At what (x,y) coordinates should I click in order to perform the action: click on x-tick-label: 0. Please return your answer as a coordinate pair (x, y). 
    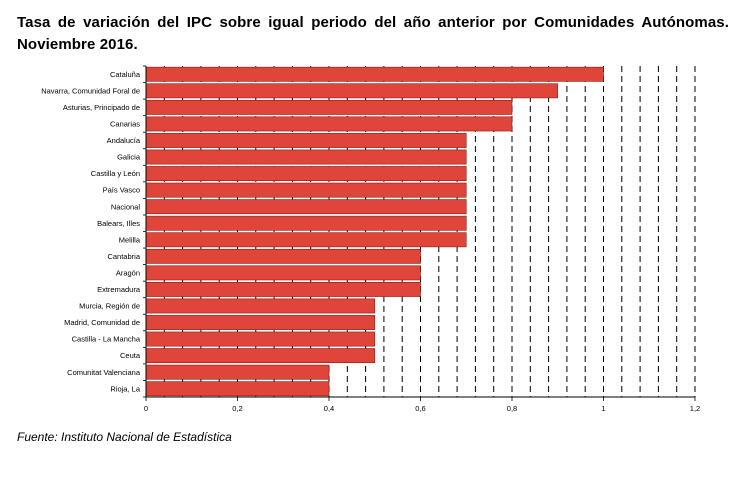
    Looking at the image, I should click on (146, 408).